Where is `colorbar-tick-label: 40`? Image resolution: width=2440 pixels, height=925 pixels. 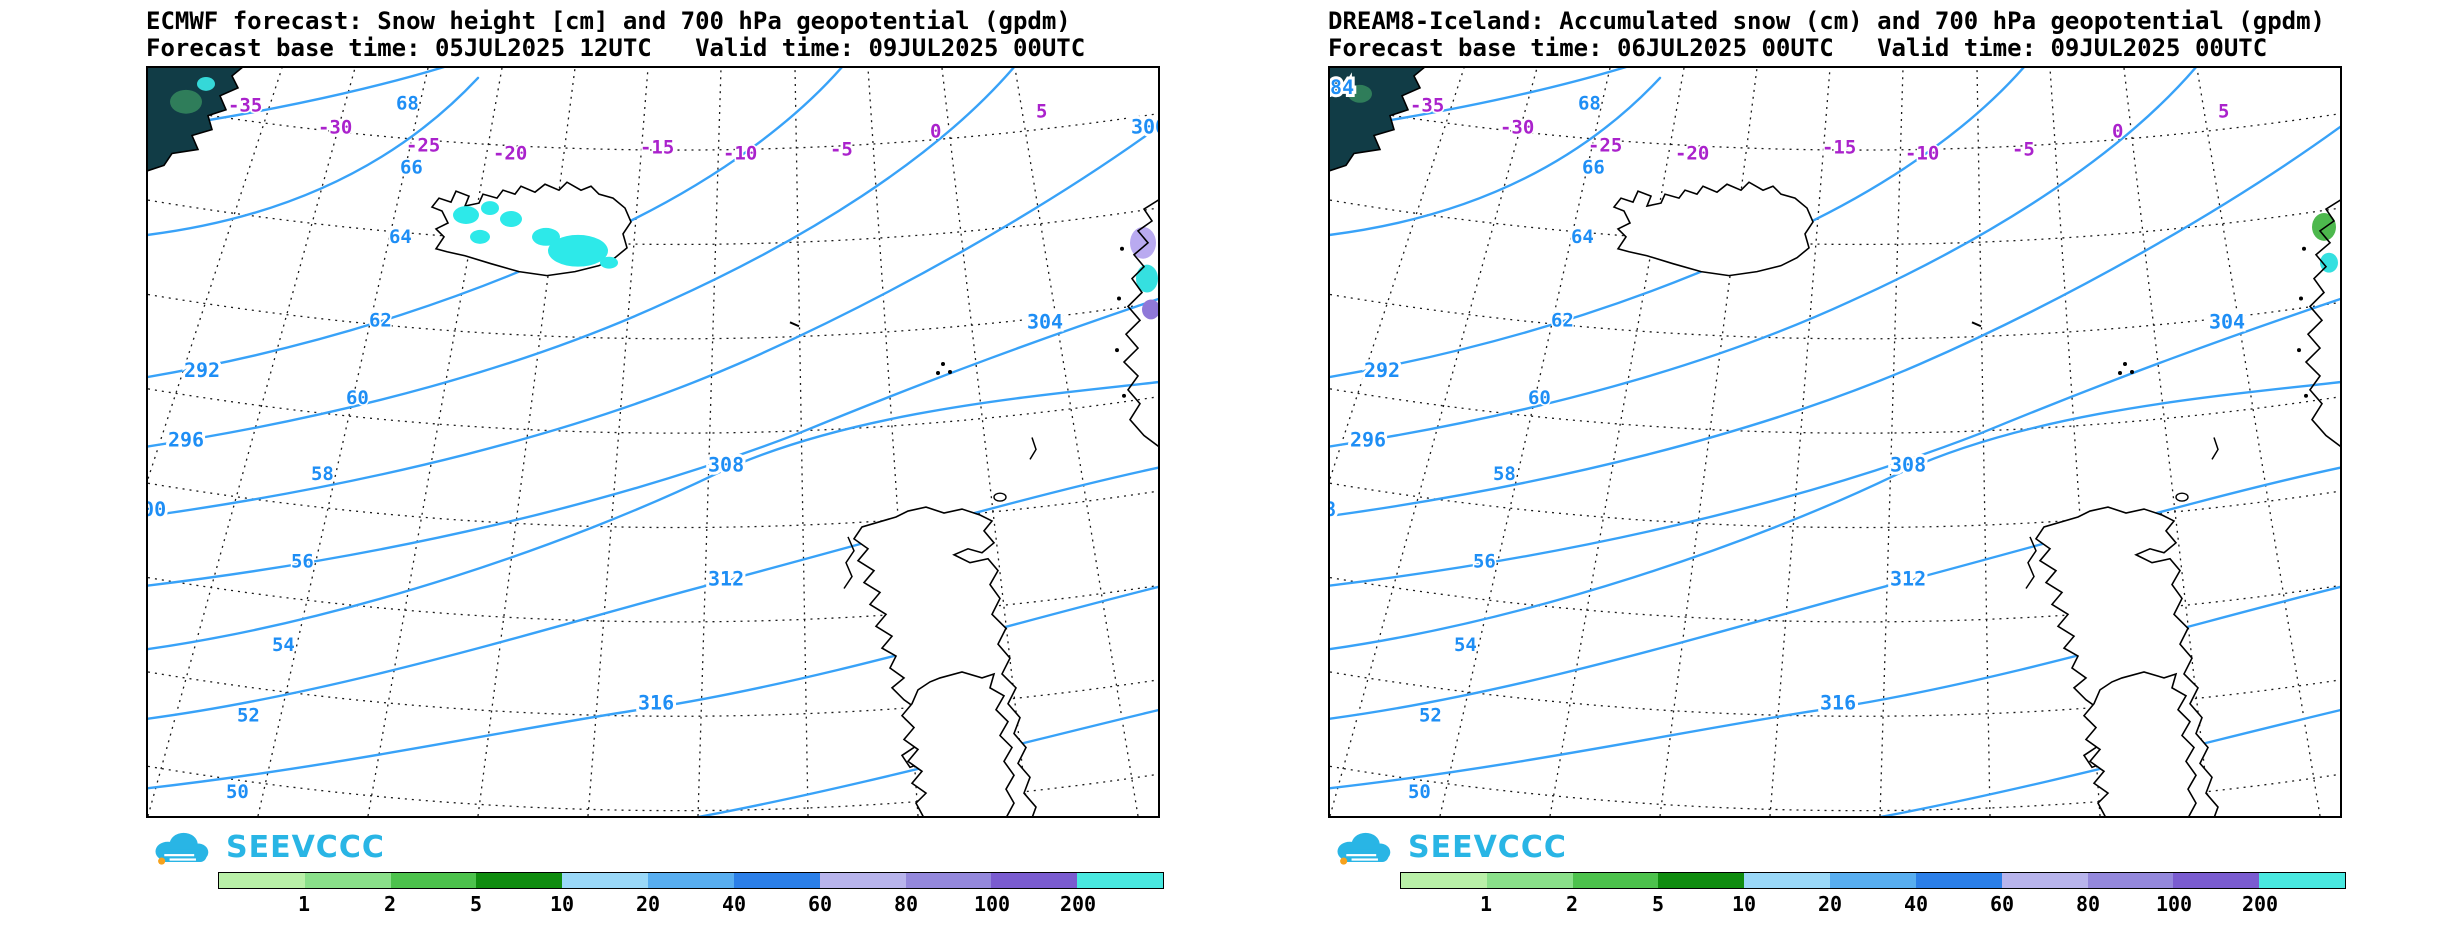 colorbar-tick-label: 40 is located at coordinates (1916, 904).